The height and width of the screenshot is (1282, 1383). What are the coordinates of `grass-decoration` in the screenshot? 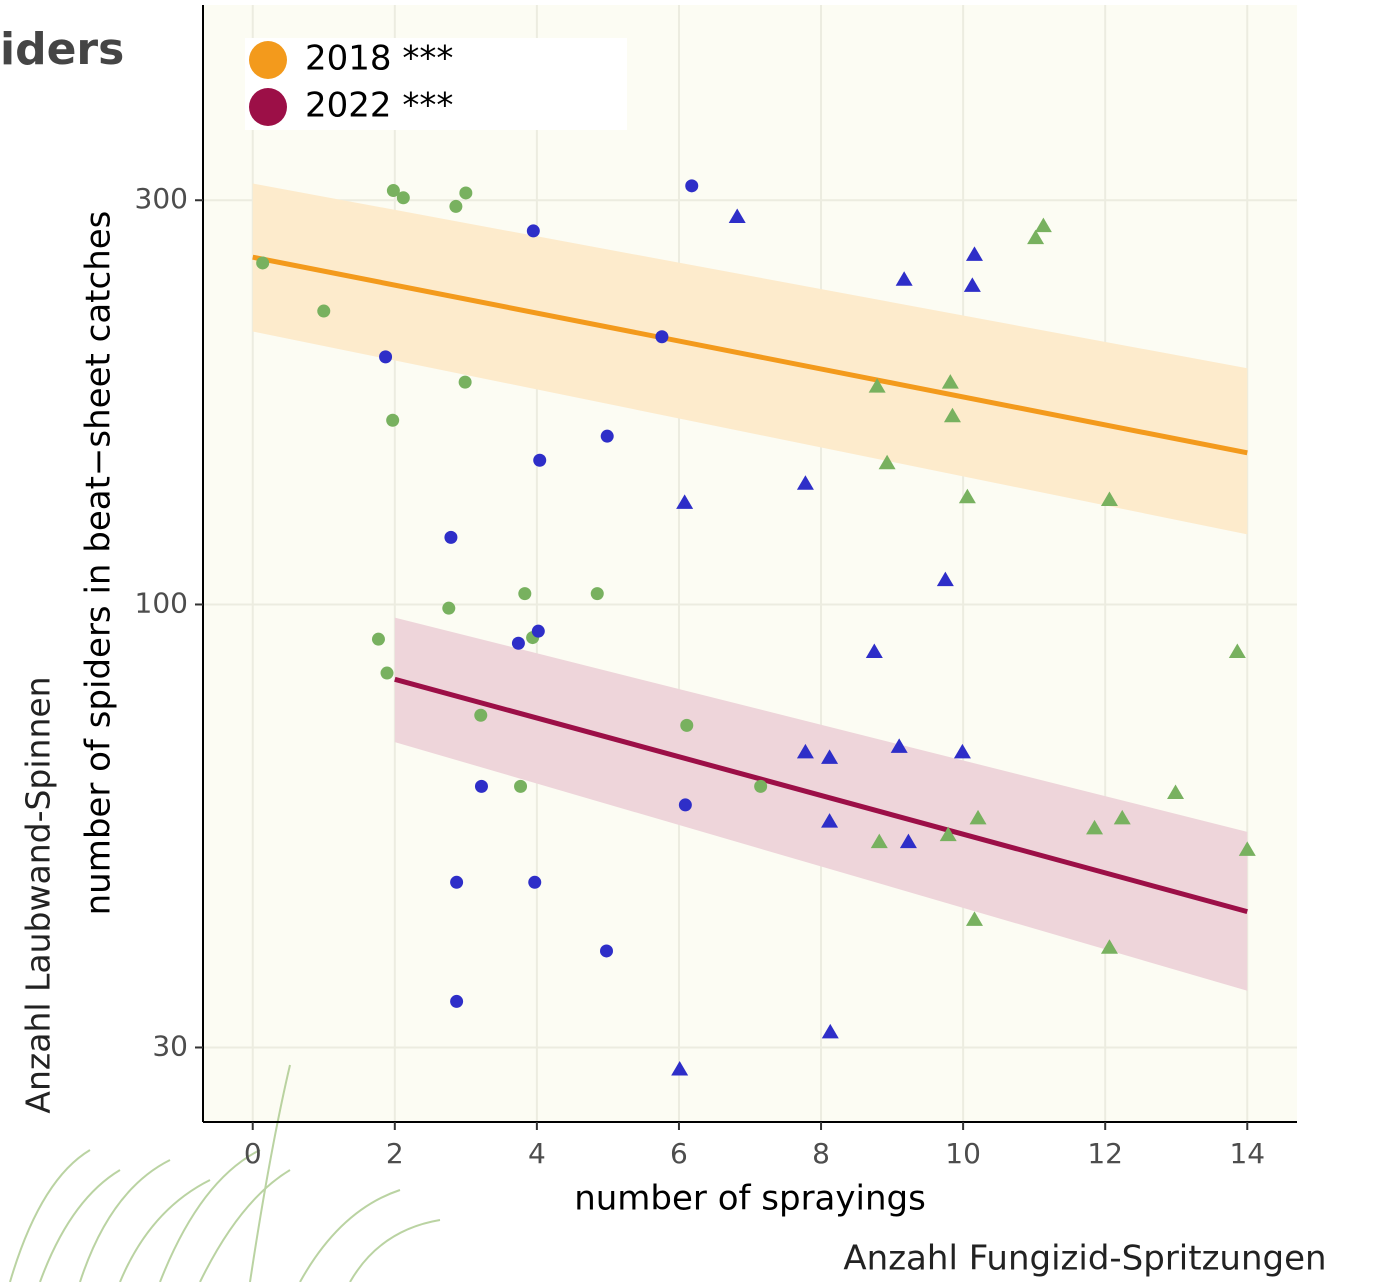 It's located at (225, 1173).